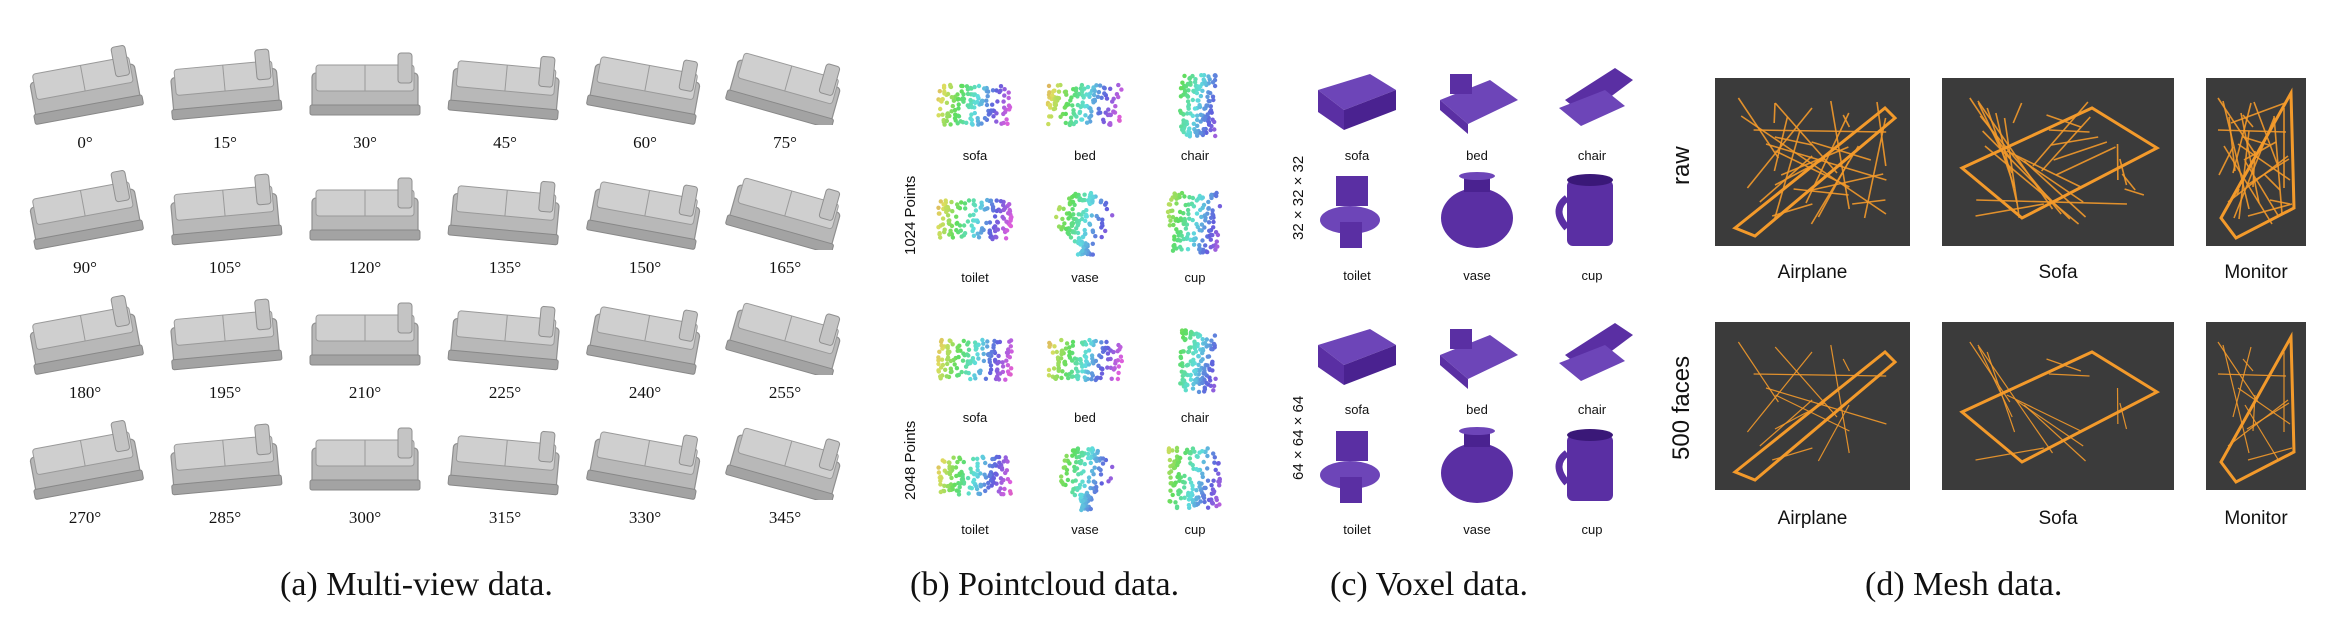  What do you see at coordinates (1195, 277) in the screenshot?
I see `pointcloud-object-label: cup` at bounding box center [1195, 277].